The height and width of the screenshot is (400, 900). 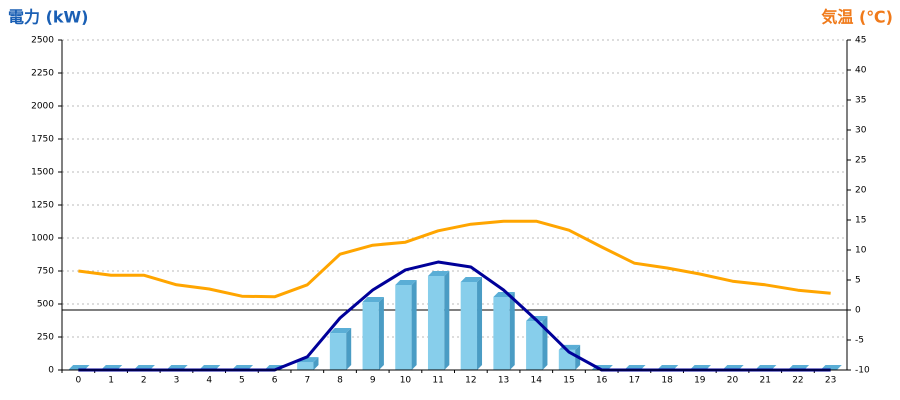 I want to click on y-tick-label: 500, so click(x=45, y=305).